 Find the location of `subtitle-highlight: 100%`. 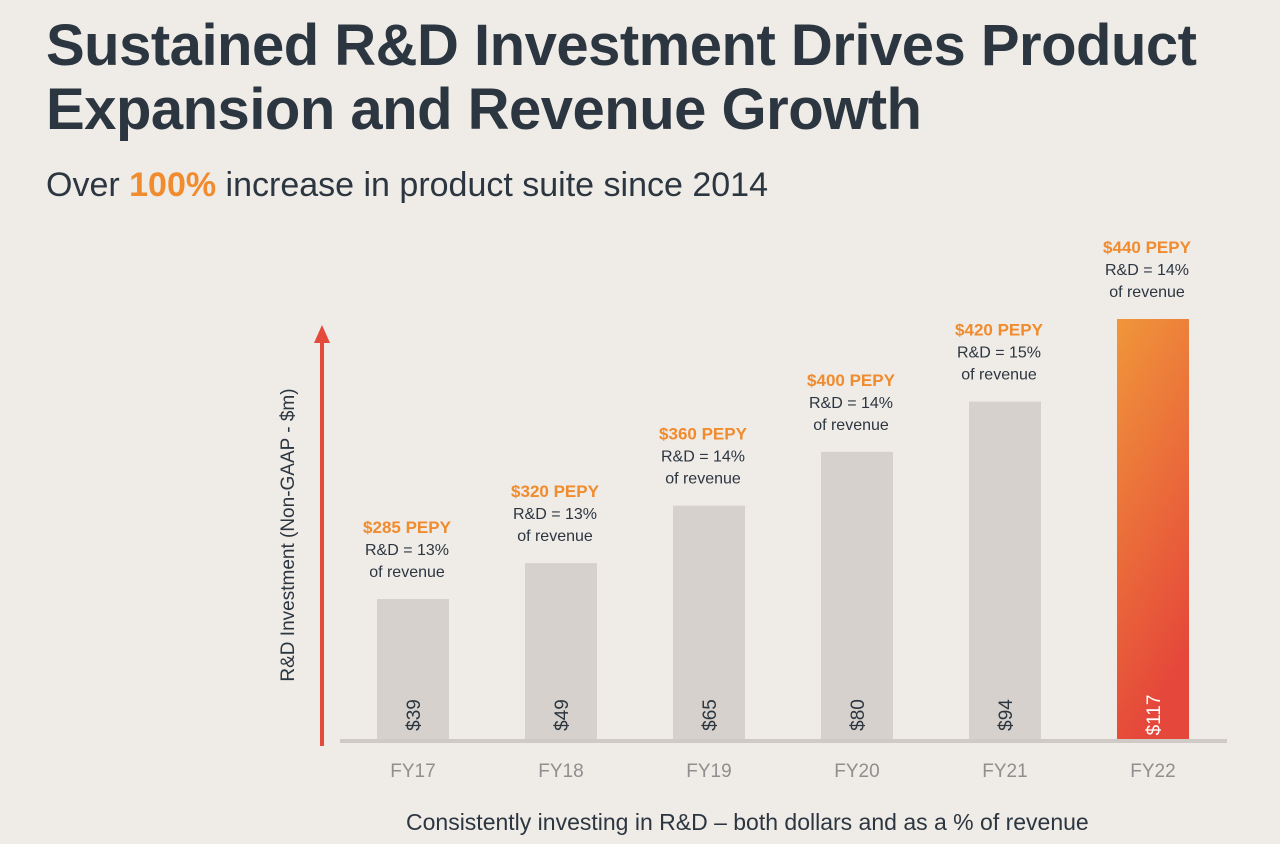

subtitle-highlight: 100% is located at coordinates (173, 185).